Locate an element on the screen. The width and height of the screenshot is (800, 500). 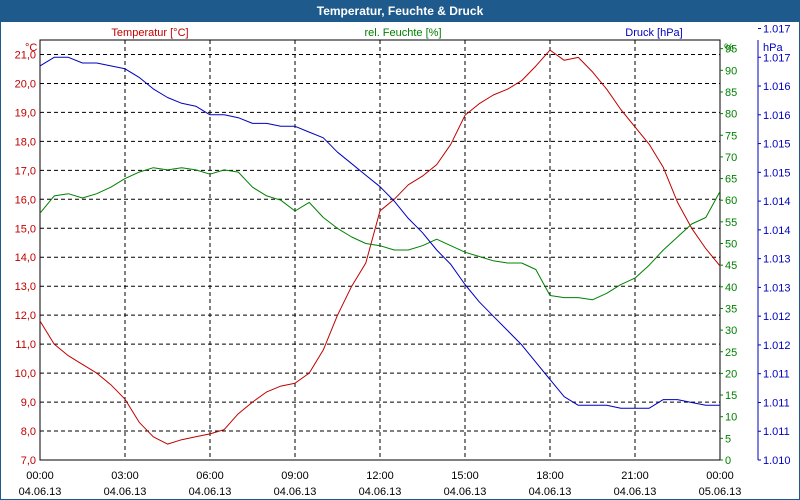
humidity-axis: 0 5 10 15 20 25 30 35 40 45 50 55 60 65 70 75 80 85 90 95 is located at coordinates (728, 255).